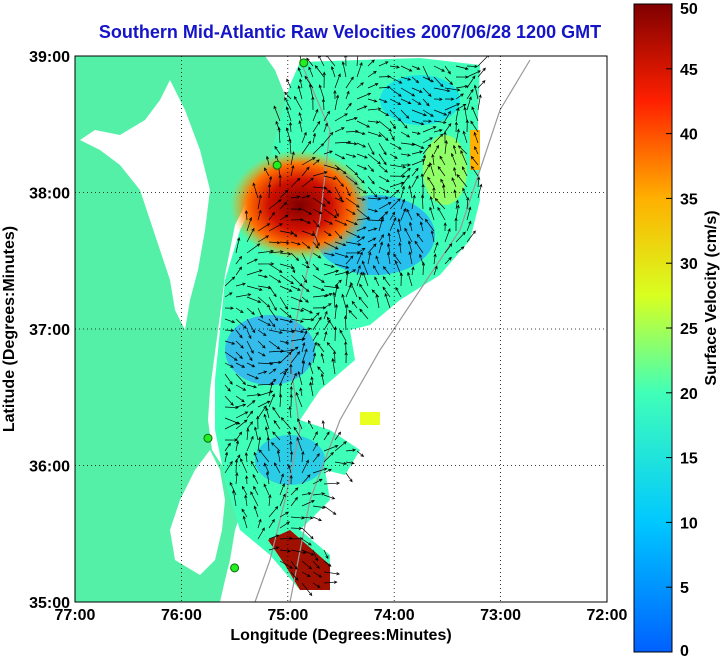 This screenshot has height=659, width=724. Describe the element at coordinates (341, 615) in the screenshot. I see `x-tick-labels: 77:00 76:00 75:00 74:00 73:00 72:00` at that location.